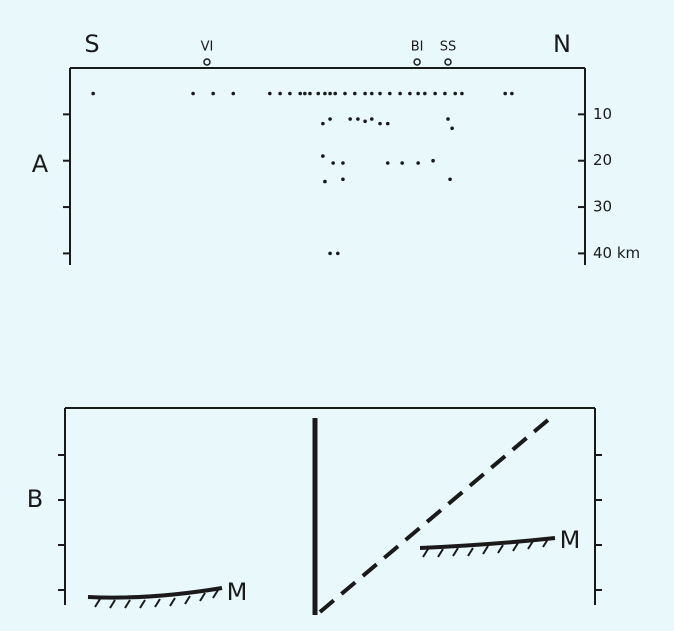 This screenshot has height=631, width=674. Describe the element at coordinates (562, 44) in the screenshot. I see `north-label: N` at that location.